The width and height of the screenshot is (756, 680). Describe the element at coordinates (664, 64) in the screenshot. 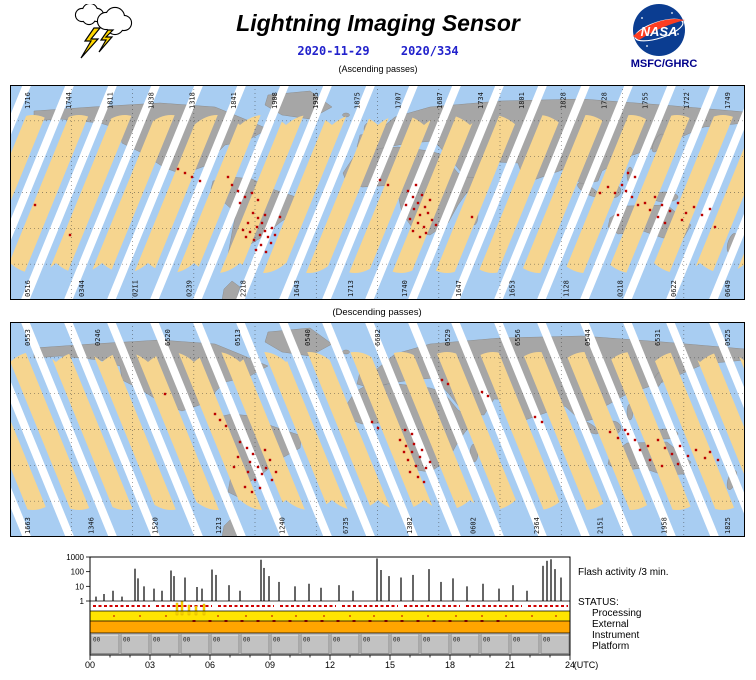

I see `agency-label: MSFC/GHRC` at that location.